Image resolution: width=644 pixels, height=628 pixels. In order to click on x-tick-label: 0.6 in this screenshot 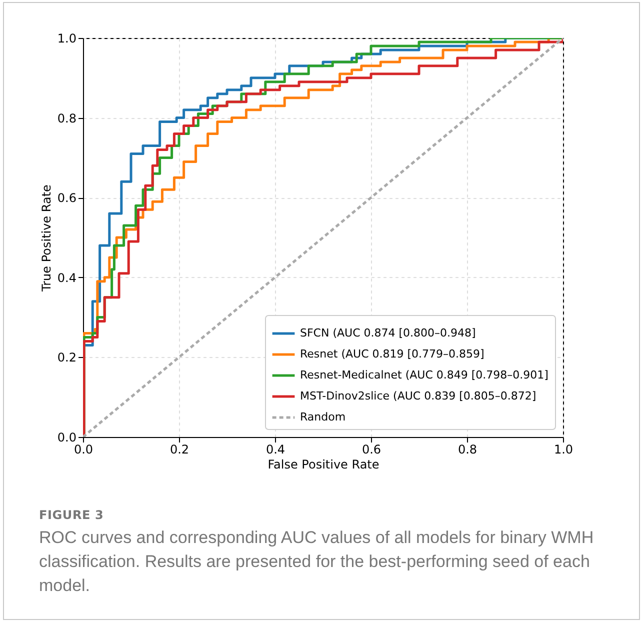, I will do `click(372, 449)`.